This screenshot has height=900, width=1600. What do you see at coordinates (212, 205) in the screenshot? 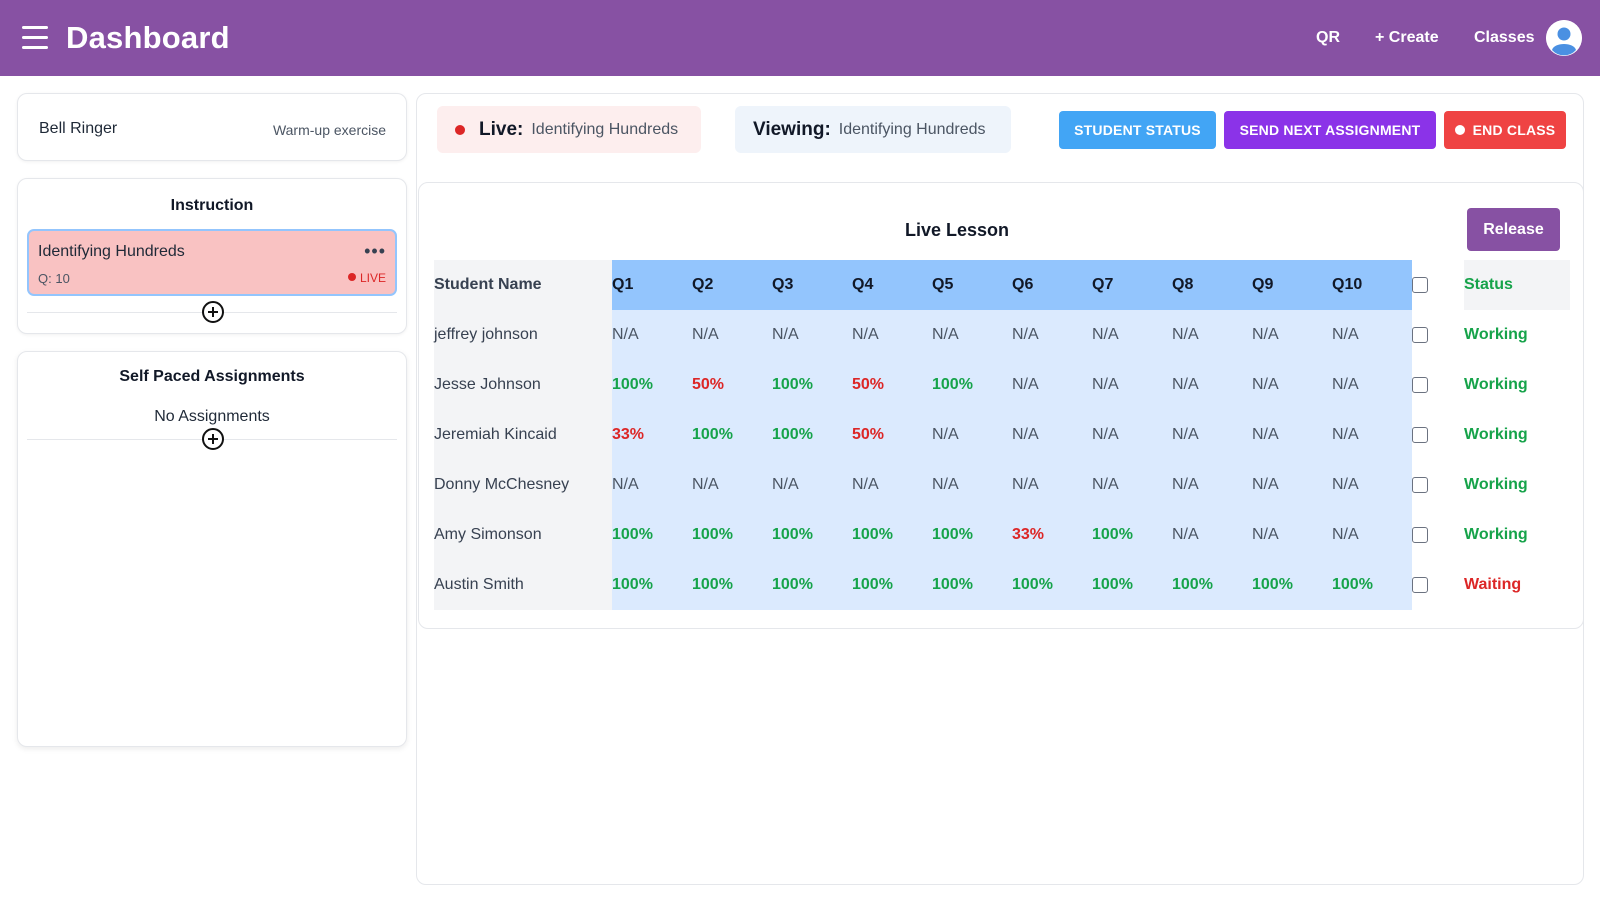
I see `instruction-title: Instruction` at bounding box center [212, 205].